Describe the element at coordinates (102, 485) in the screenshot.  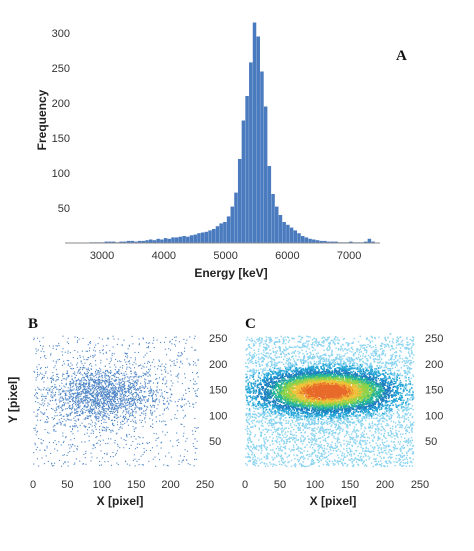
I see `scatter-b-x-tick-label: 100` at that location.